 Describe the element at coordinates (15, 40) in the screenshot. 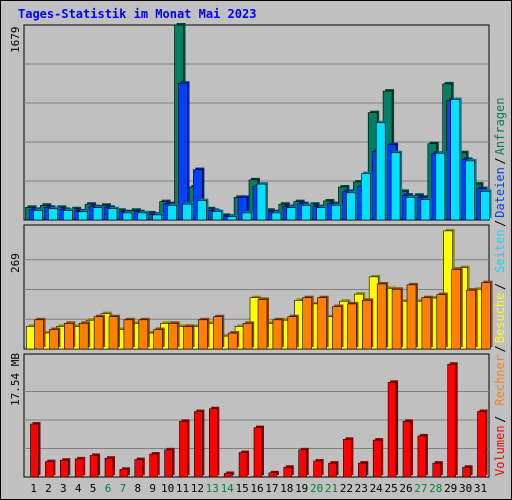

I see `y-max-label: 1679` at that location.